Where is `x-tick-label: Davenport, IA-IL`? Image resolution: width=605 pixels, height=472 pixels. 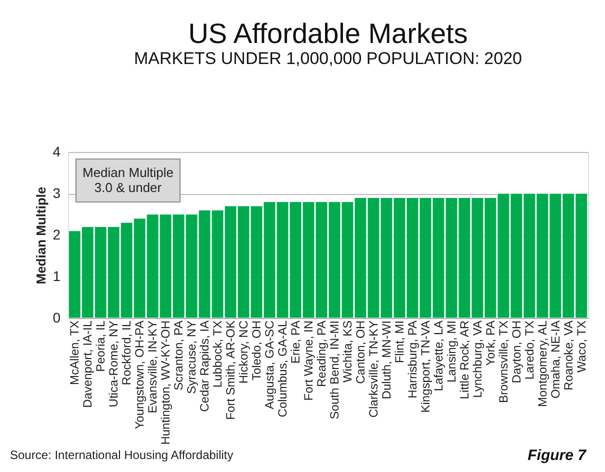 x-tick-label: Davenport, IA-IL is located at coordinates (87, 364).